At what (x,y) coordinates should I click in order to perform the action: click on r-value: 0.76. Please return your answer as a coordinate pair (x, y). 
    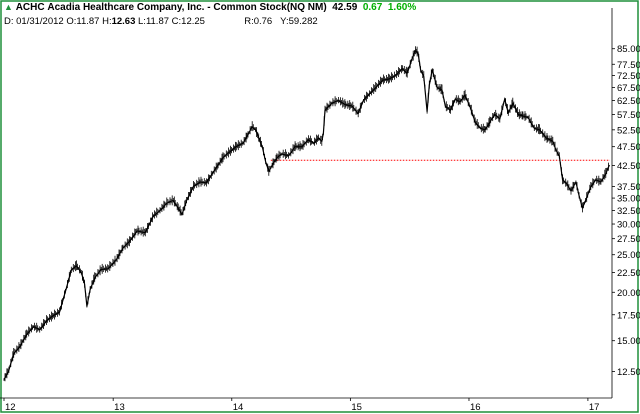
    Looking at the image, I should click on (263, 21).